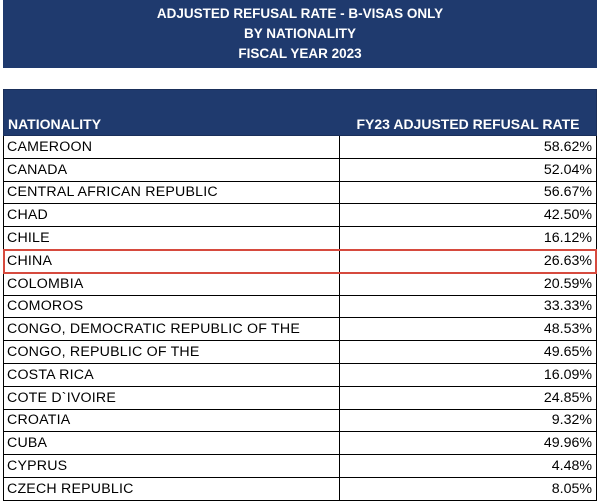 The image size is (600, 501). Describe the element at coordinates (172, 329) in the screenshot. I see `nationality-cell: CONGO, DEMOCRATIC REPUBLIC OF THE` at that location.